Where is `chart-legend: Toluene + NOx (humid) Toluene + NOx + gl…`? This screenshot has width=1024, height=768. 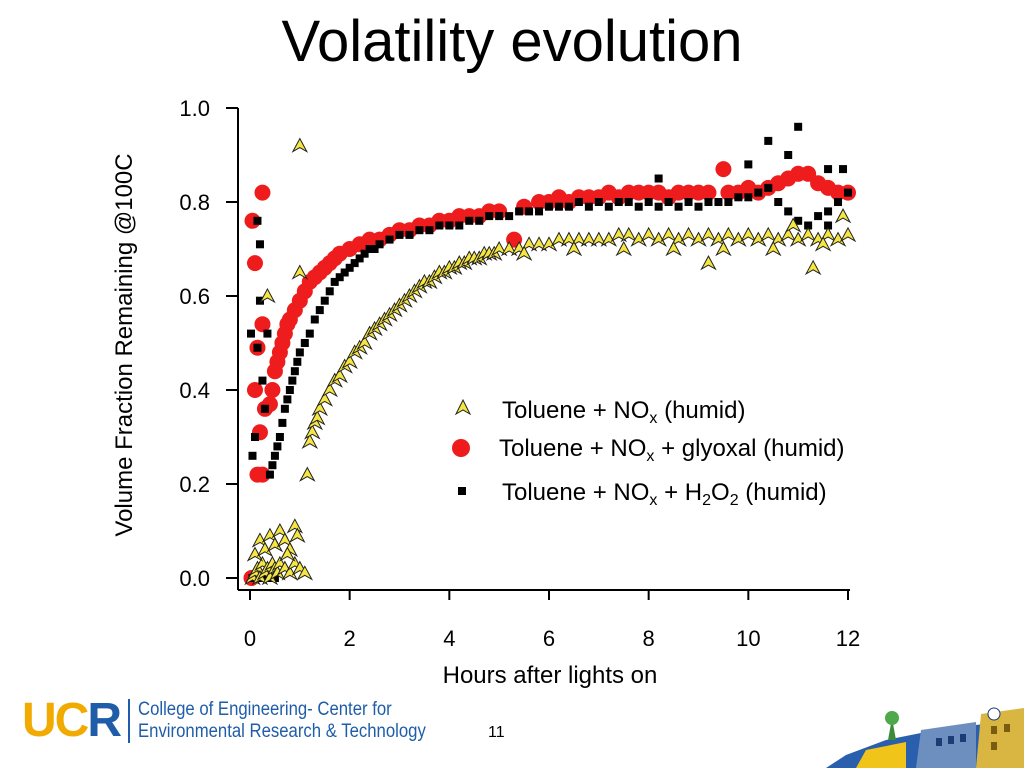
chart-legend: Toluene + NOx (humid) Toluene + NOx + gl… is located at coordinates (648, 453).